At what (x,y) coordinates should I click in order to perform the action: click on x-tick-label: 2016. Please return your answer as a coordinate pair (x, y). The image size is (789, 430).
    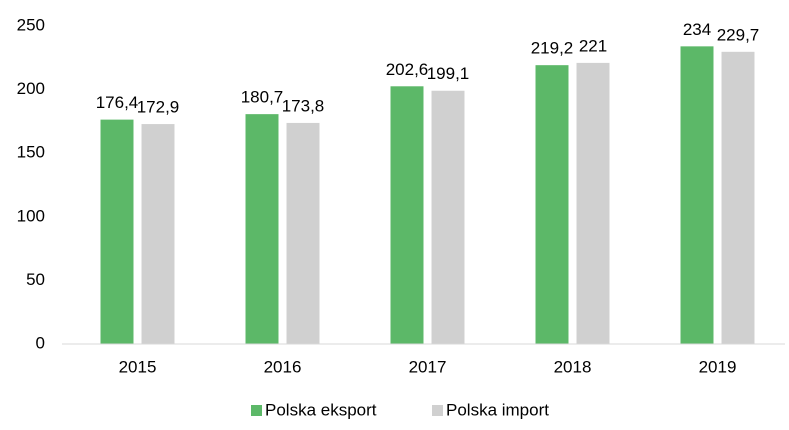
    Looking at the image, I should click on (283, 366).